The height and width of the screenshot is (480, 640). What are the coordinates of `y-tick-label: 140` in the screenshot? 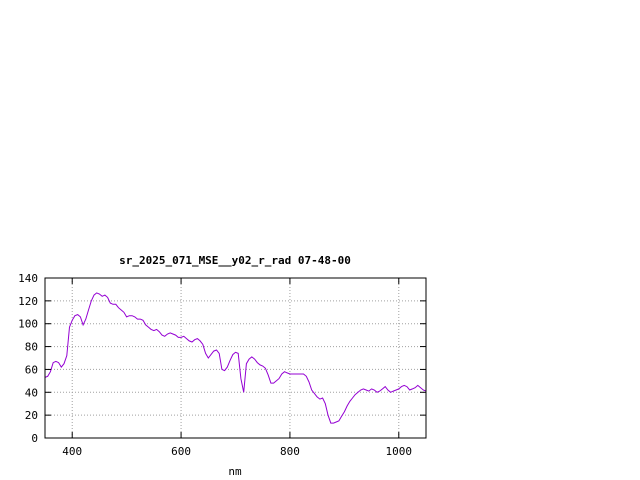 It's located at (28, 278).